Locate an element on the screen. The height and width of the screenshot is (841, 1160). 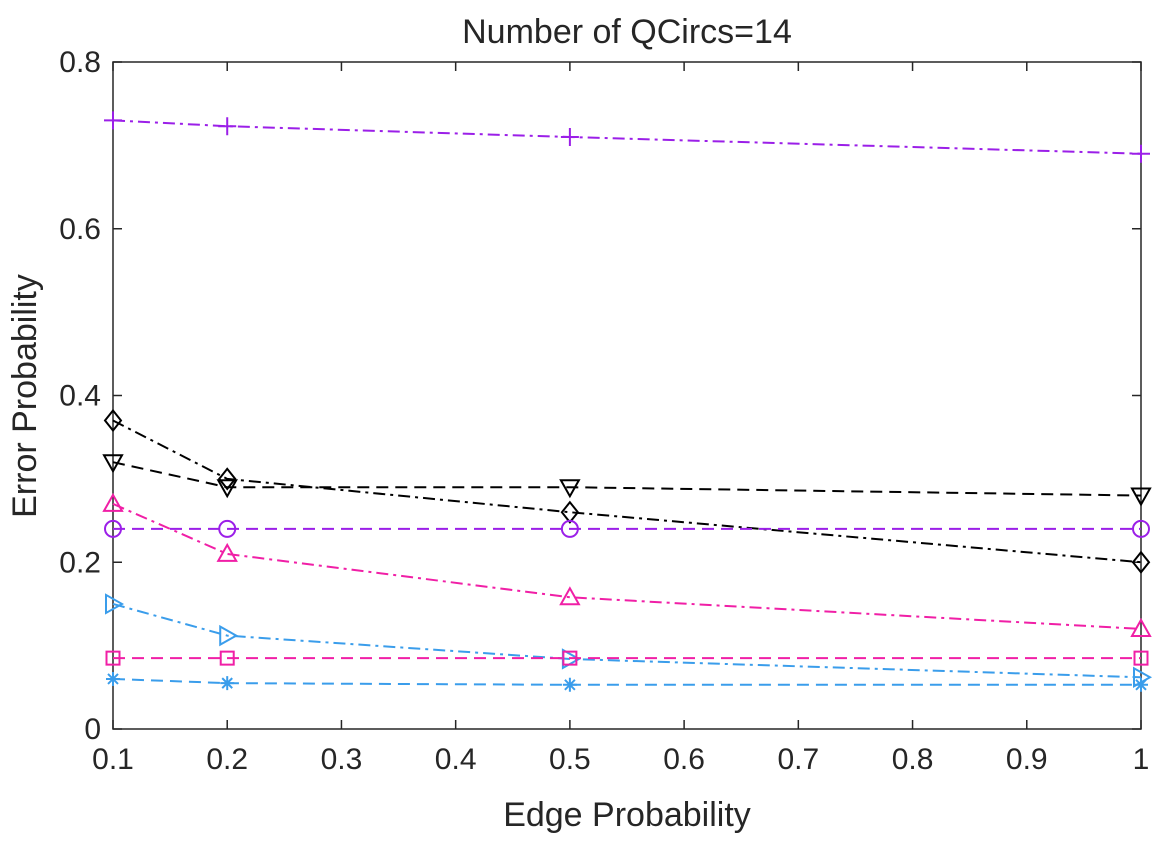
y-tick-label: 0 is located at coordinates (92, 729).